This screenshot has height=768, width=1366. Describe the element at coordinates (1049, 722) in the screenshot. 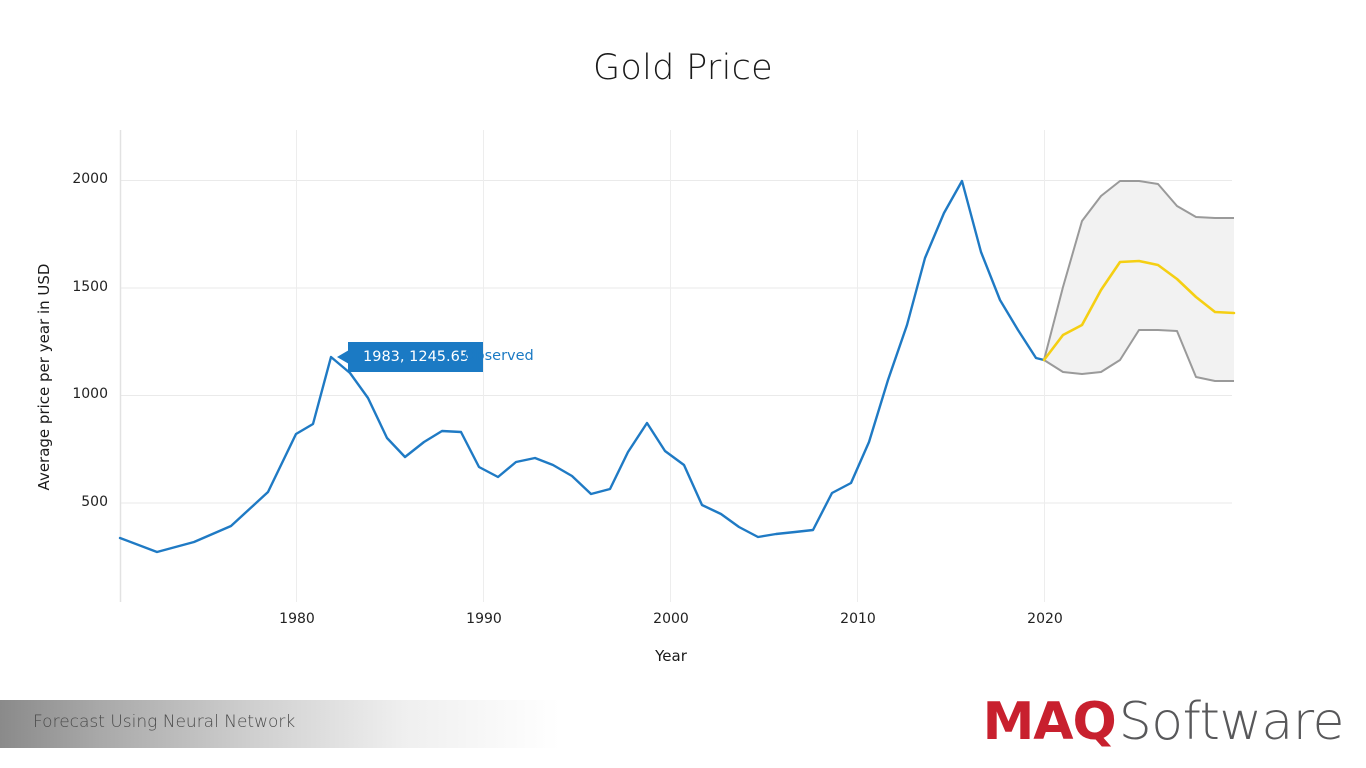

I see `brand-name-maq: MAQ` at that location.